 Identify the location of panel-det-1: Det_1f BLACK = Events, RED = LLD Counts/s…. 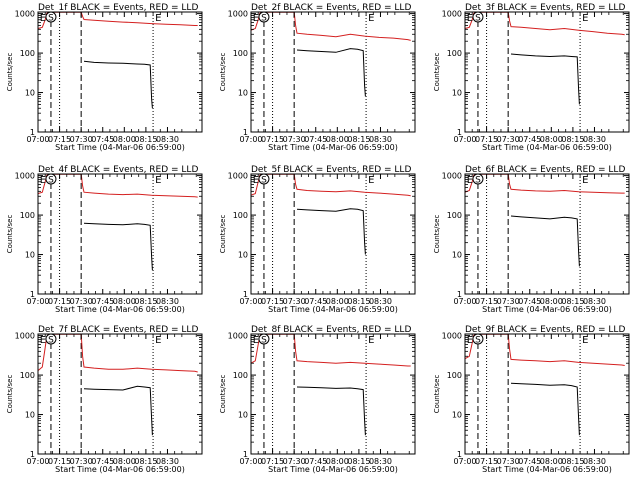
(104, 77).